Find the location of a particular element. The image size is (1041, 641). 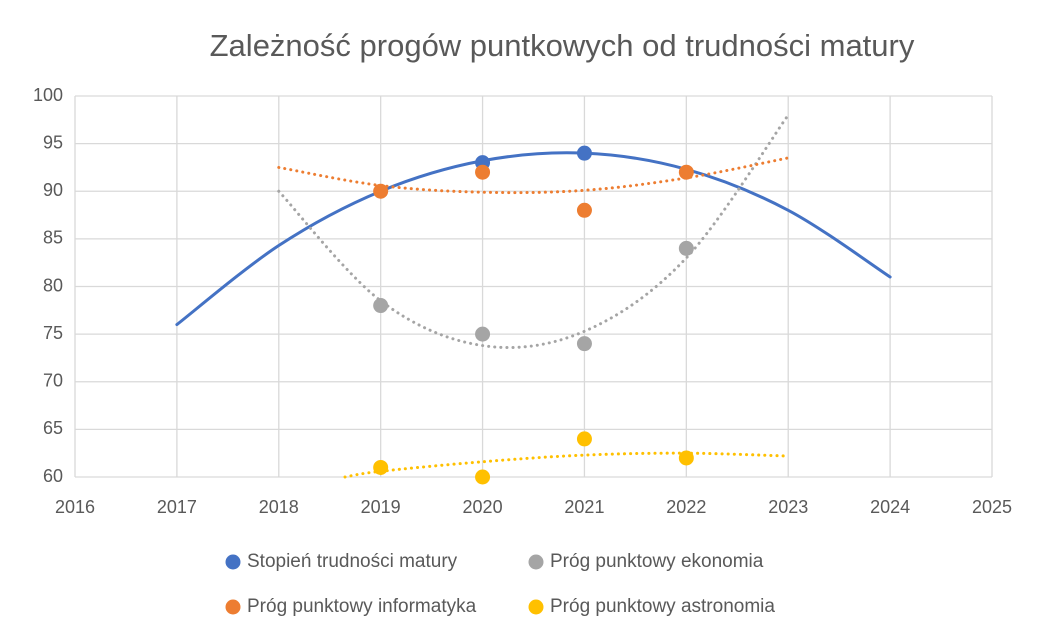

legend-label: Próg punktowy astronomia is located at coordinates (662, 606).